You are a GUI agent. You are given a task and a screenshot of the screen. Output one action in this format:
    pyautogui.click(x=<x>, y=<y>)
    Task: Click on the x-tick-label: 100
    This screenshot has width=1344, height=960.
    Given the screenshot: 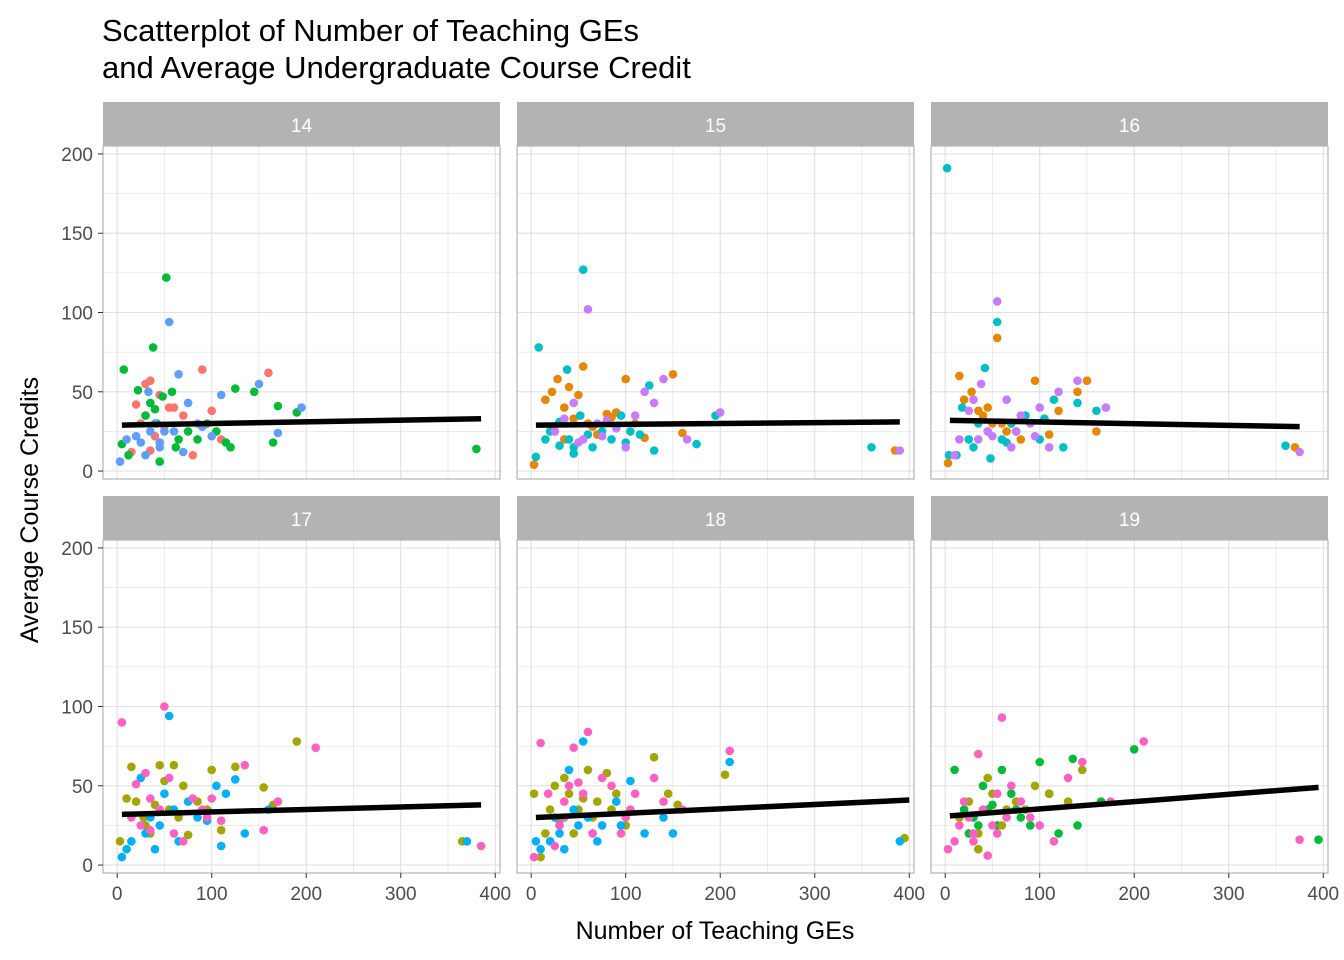 What is the action you would take?
    pyautogui.click(x=626, y=894)
    